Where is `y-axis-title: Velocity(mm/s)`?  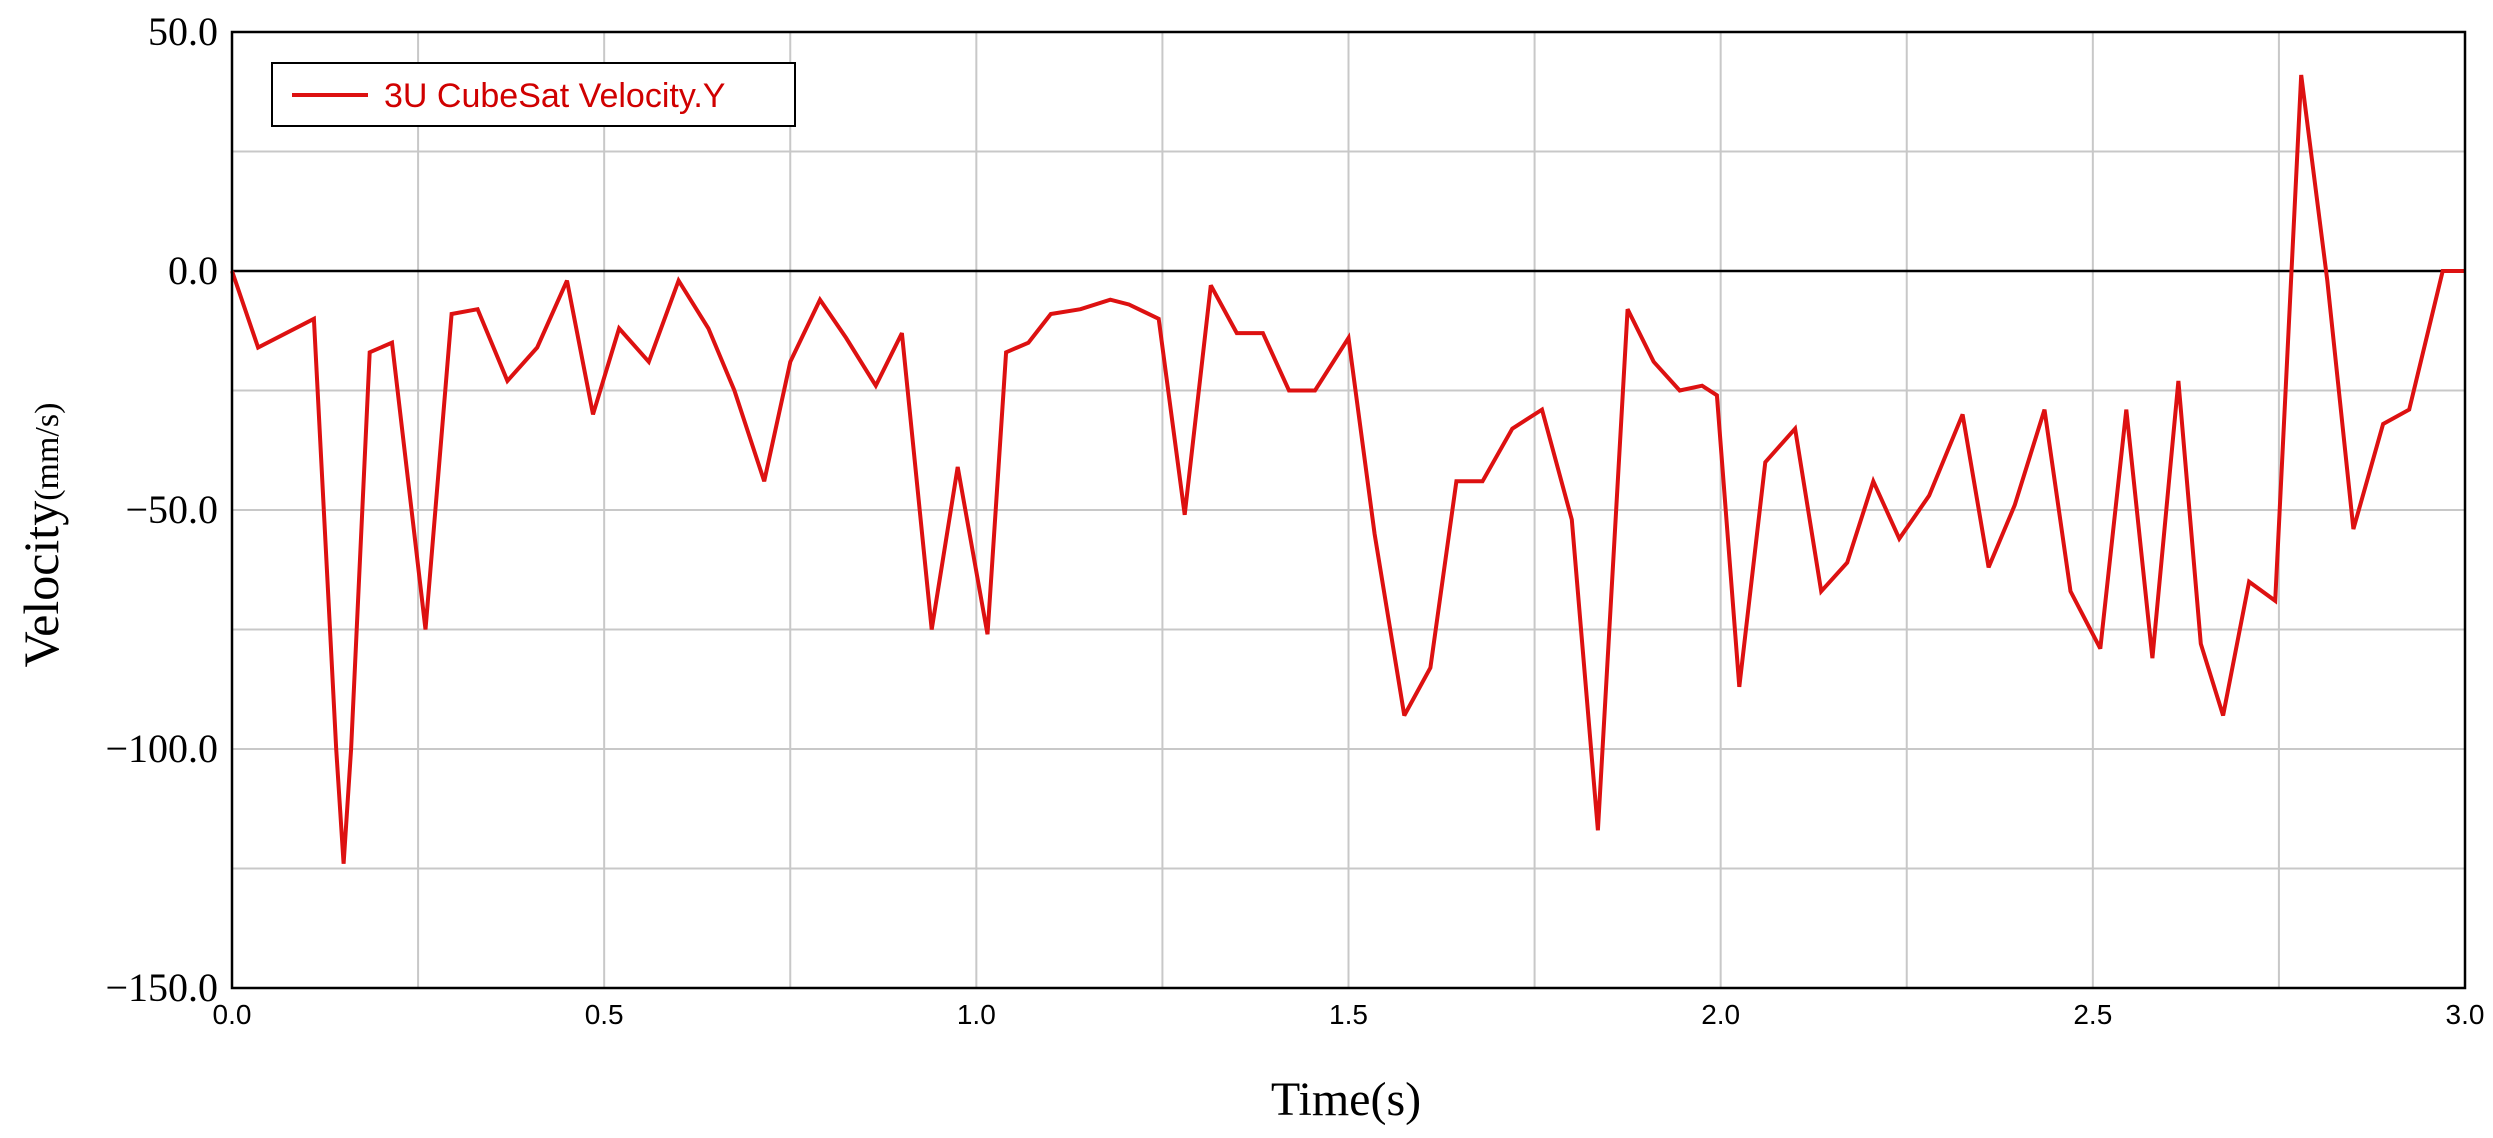 y-axis-title: Velocity(mm/s) is located at coordinates (41, 535).